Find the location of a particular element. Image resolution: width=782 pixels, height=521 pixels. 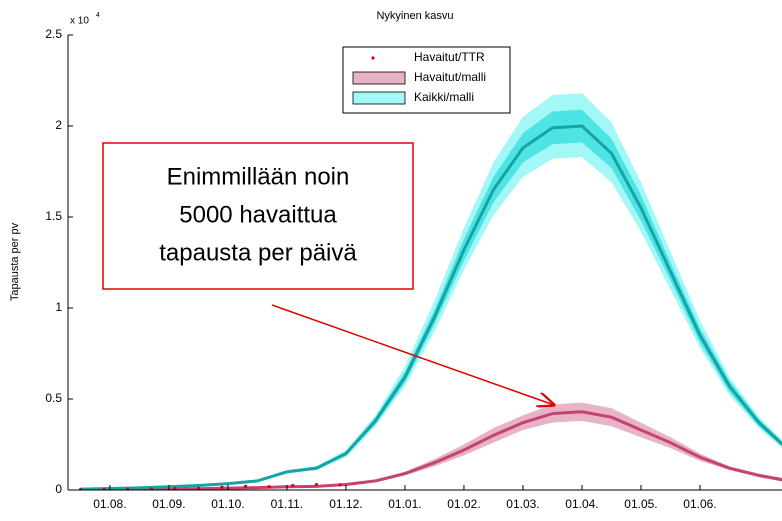

annotation-text: Enimmillään noin is located at coordinates (258, 176).